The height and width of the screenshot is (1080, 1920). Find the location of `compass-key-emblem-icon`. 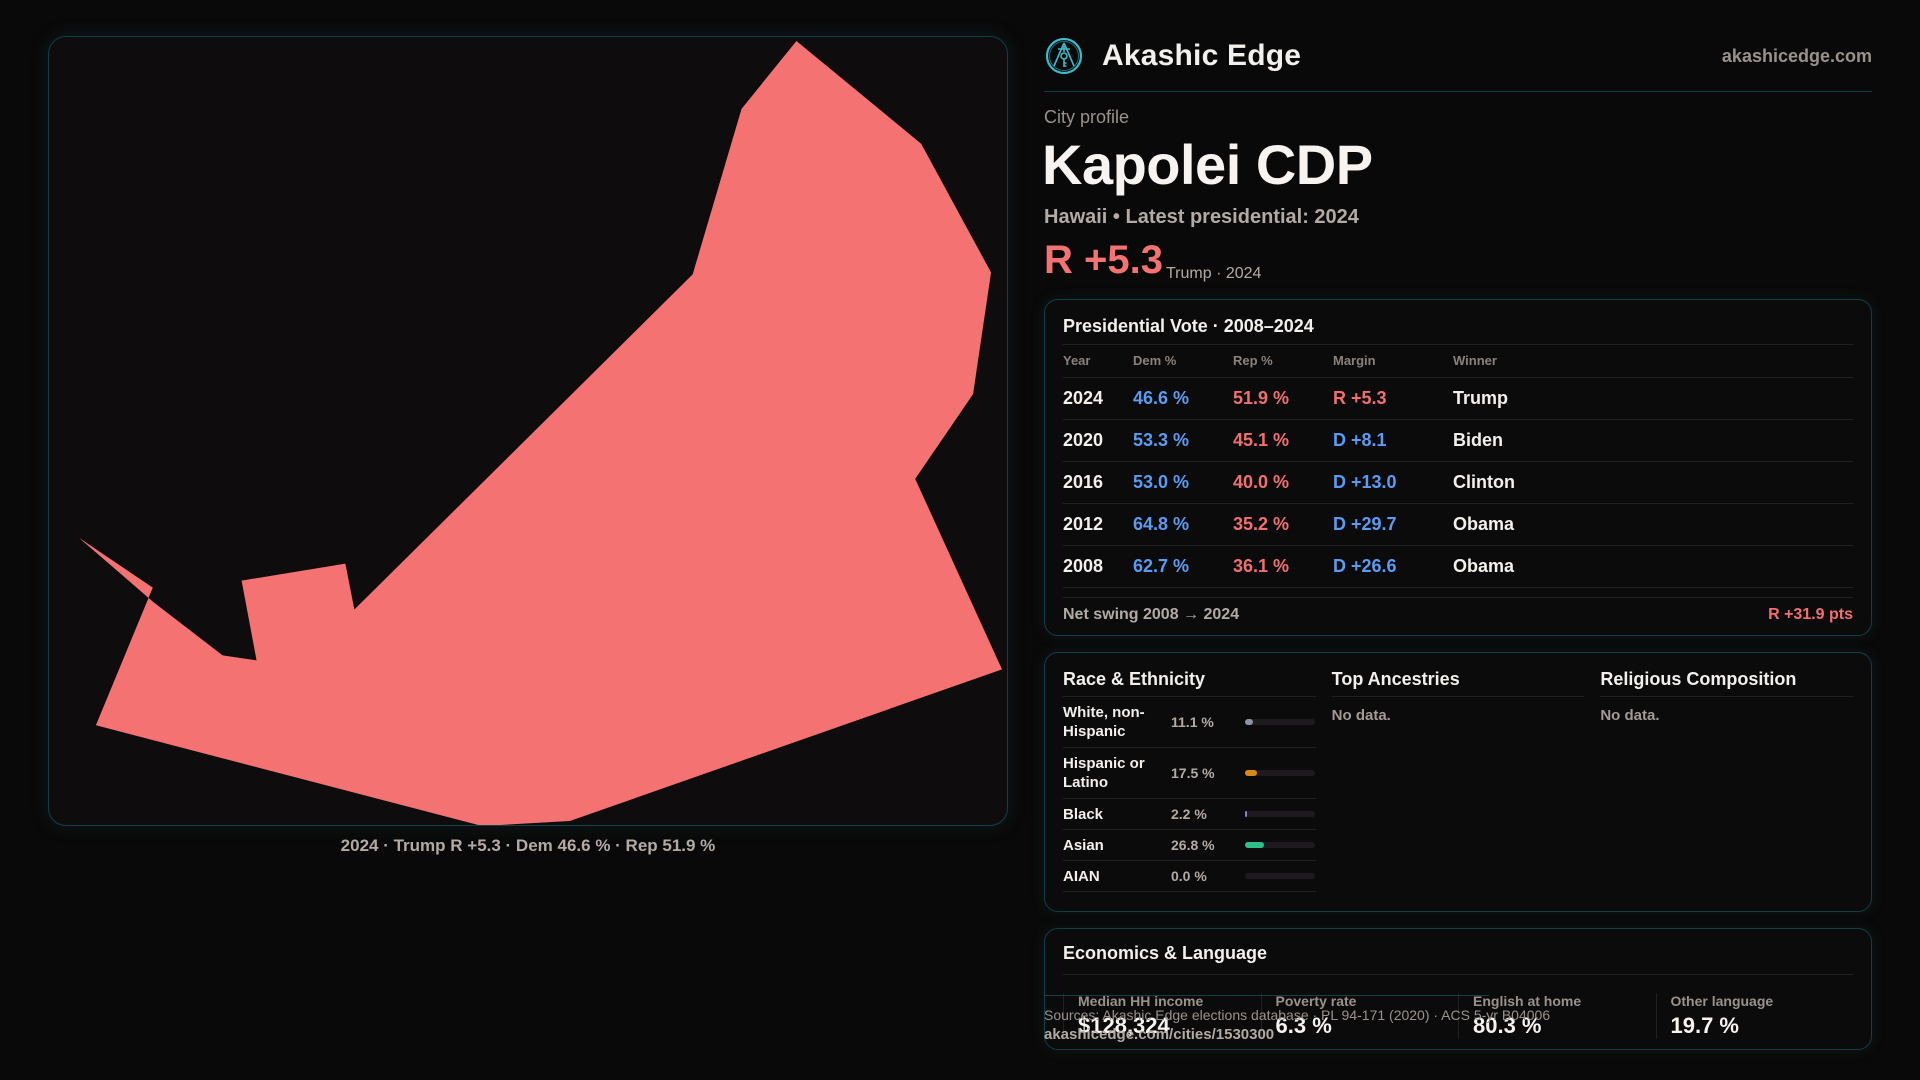

compass-key-emblem-icon is located at coordinates (1064, 56).